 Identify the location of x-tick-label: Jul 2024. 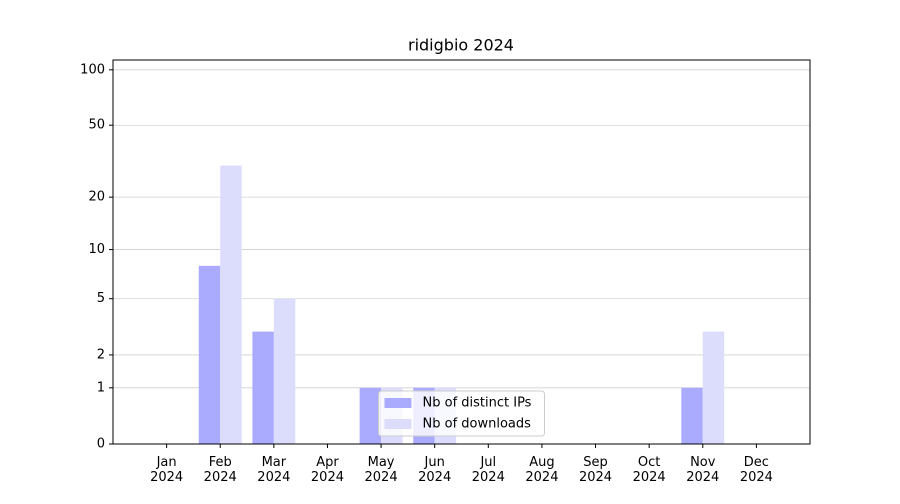
(488, 470).